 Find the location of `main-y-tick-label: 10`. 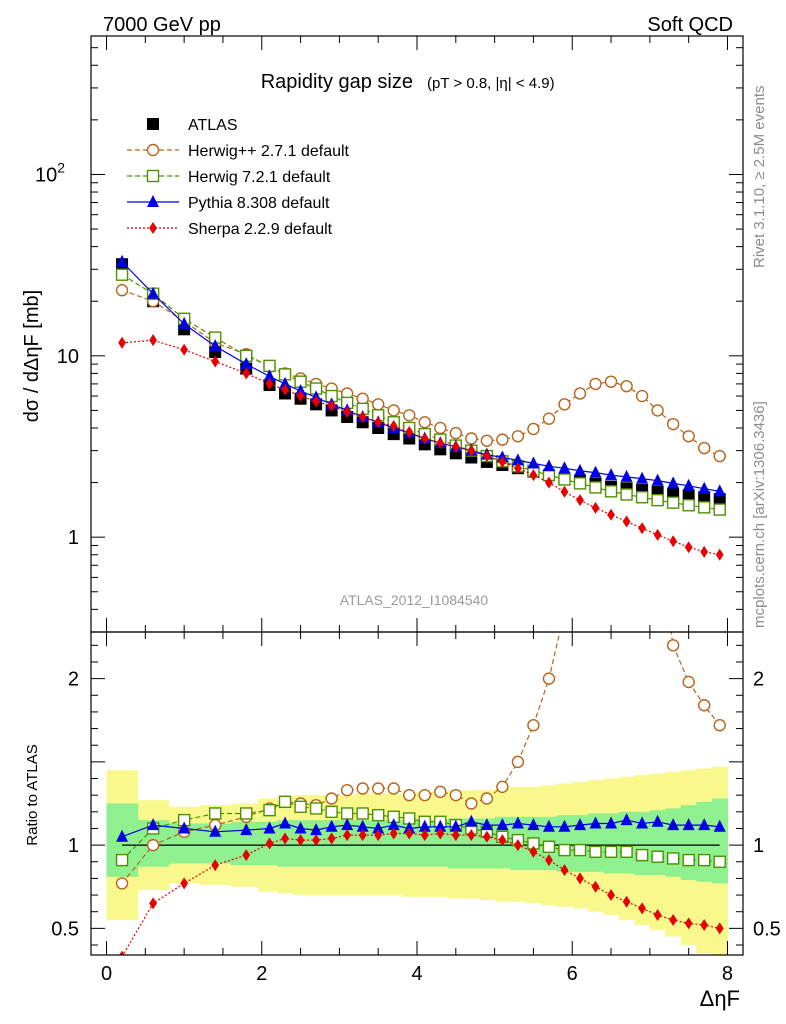

main-y-tick-label: 10 is located at coordinates (68, 357).